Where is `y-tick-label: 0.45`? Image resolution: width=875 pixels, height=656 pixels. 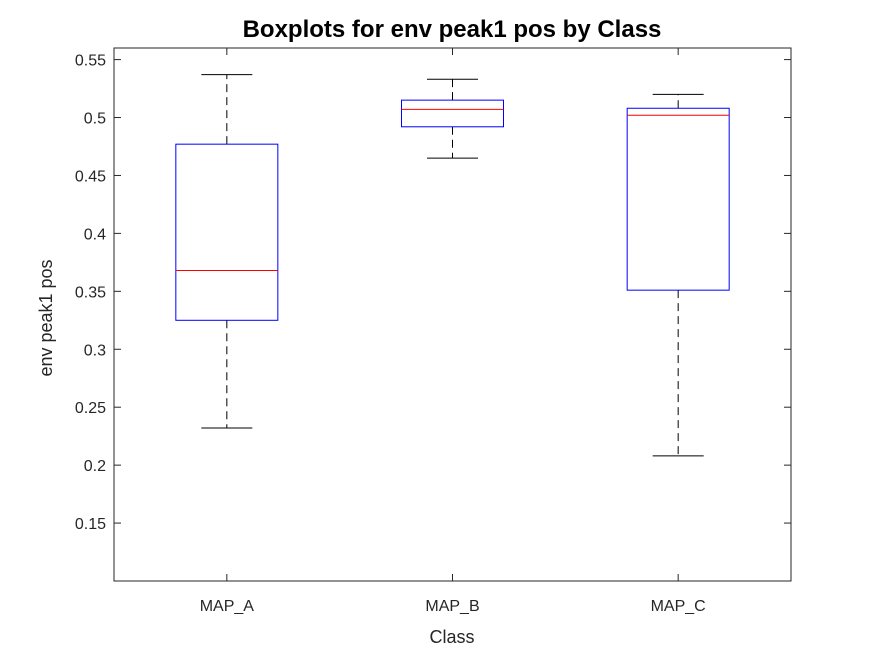
y-tick-label: 0.45 is located at coordinates (90, 176).